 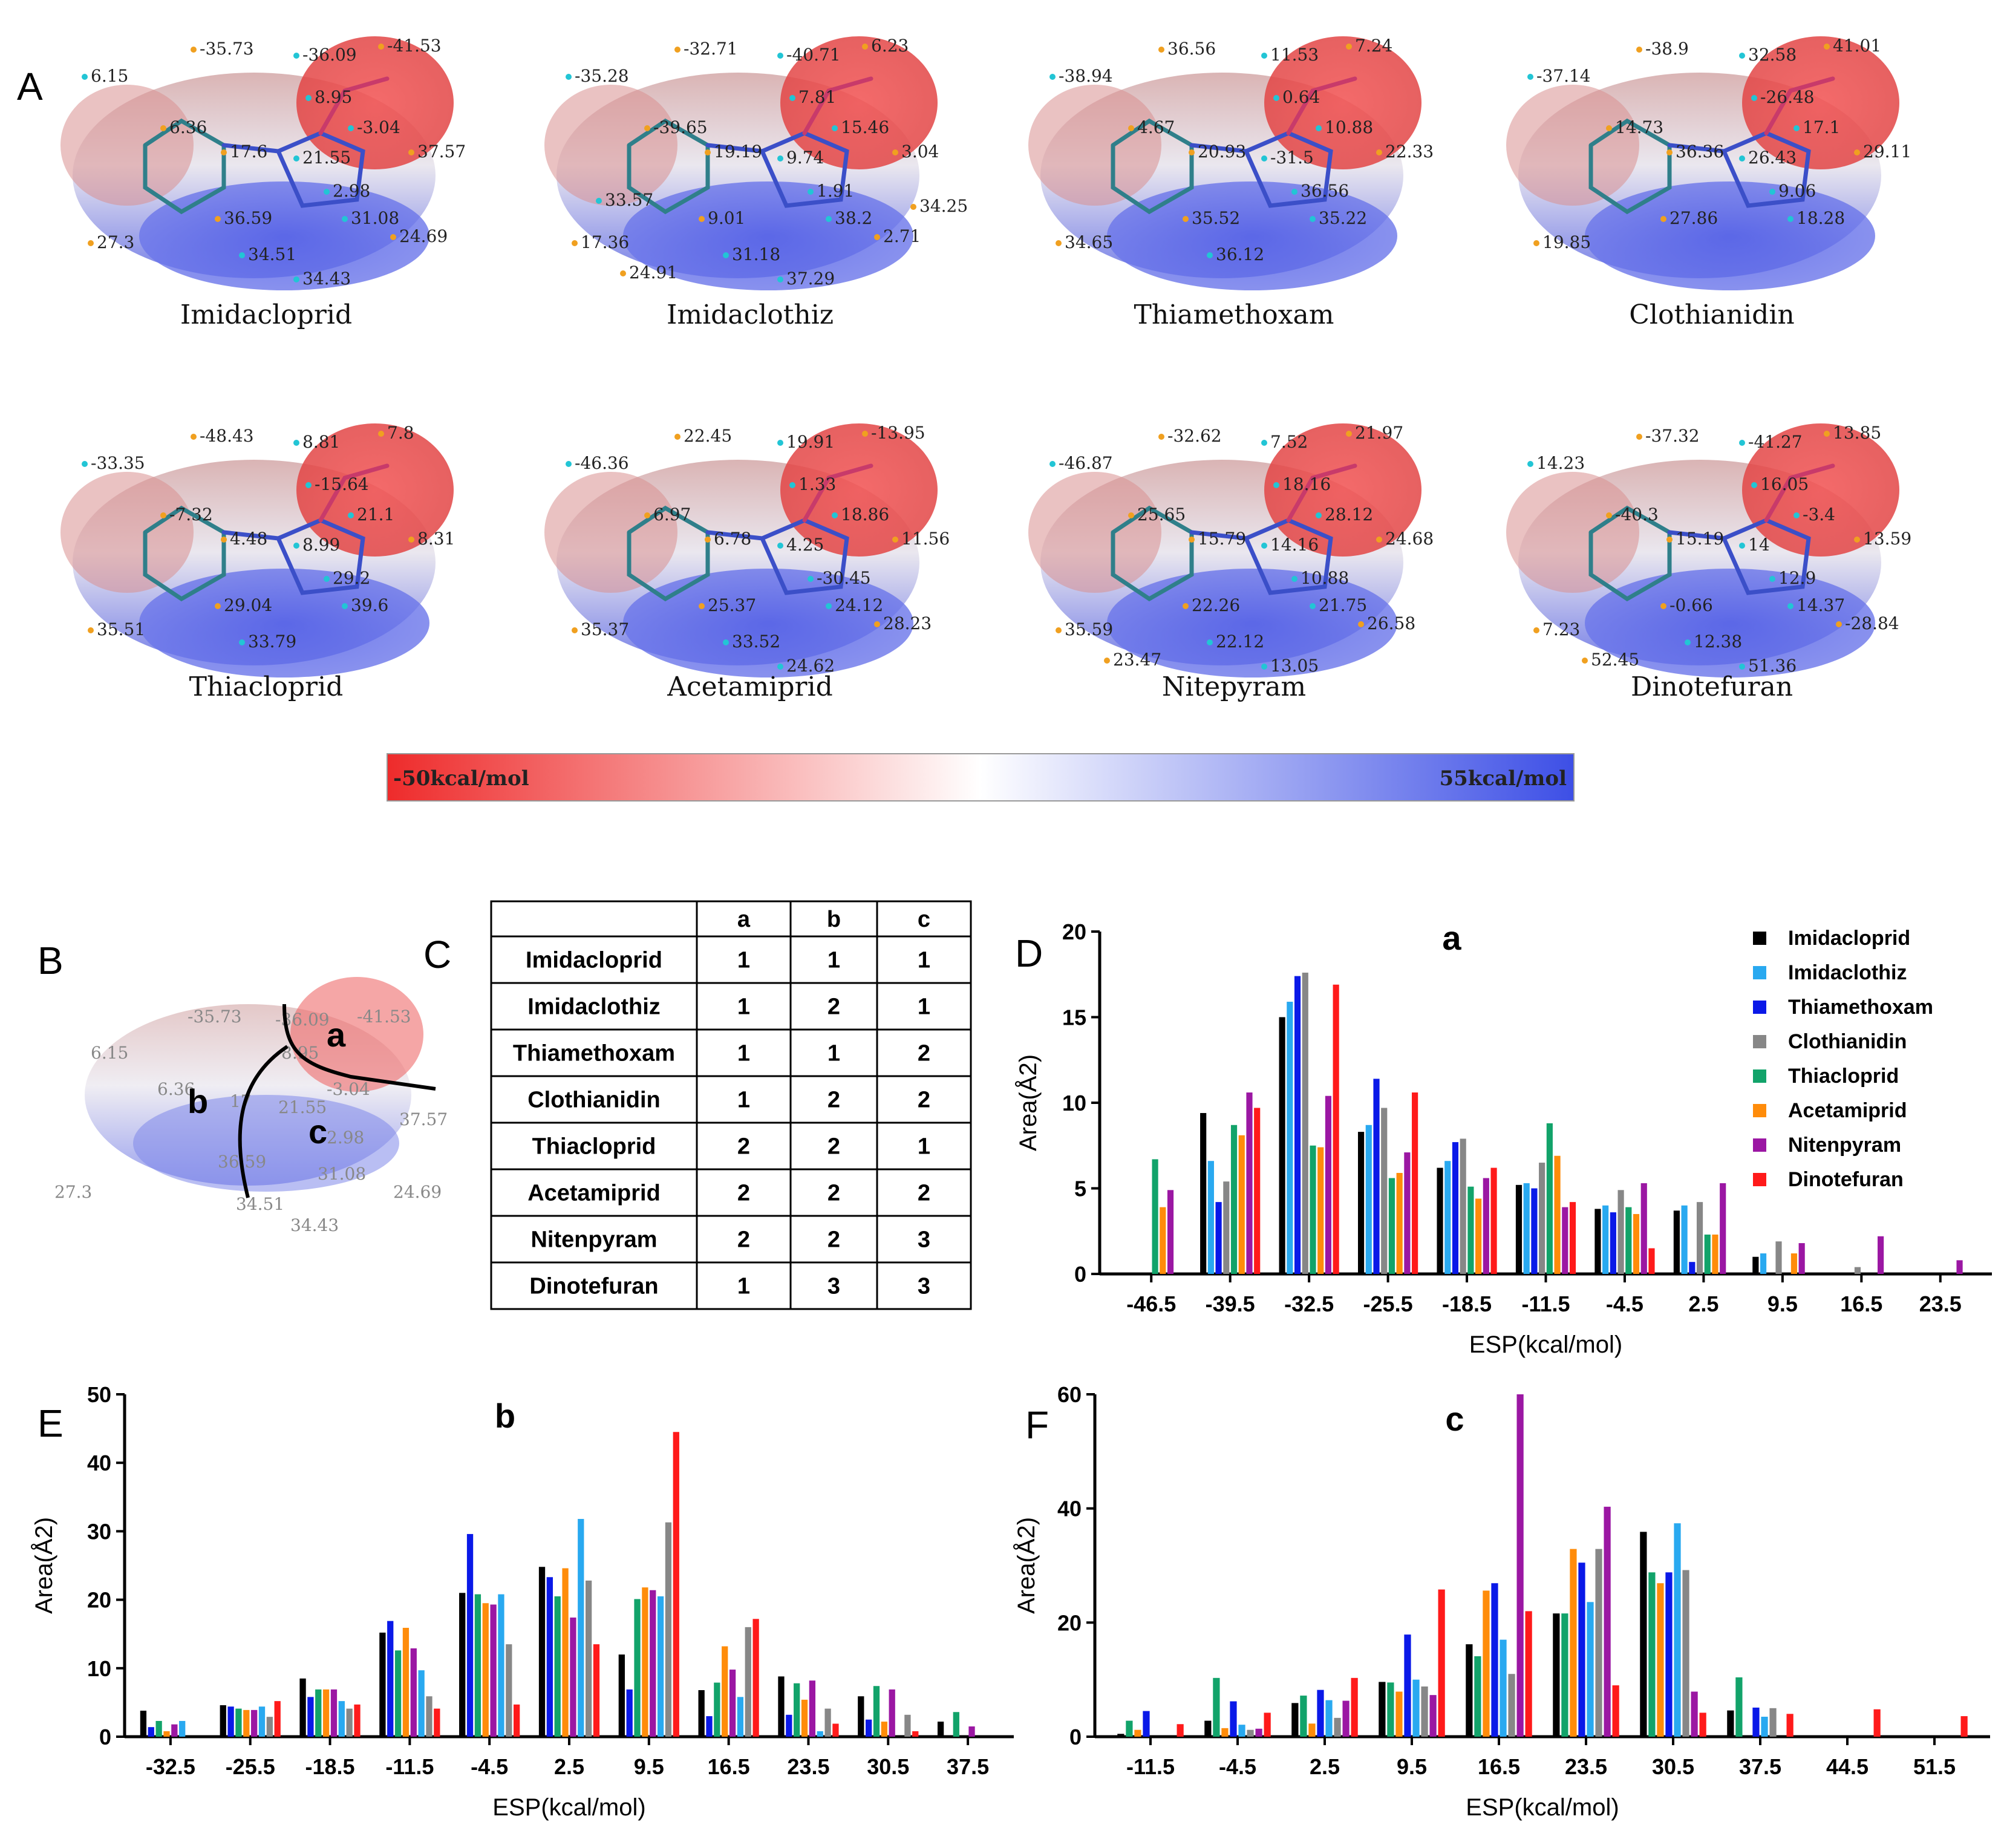 What do you see at coordinates (342, 1174) in the screenshot?
I see `esp-value-label: 31.08` at bounding box center [342, 1174].